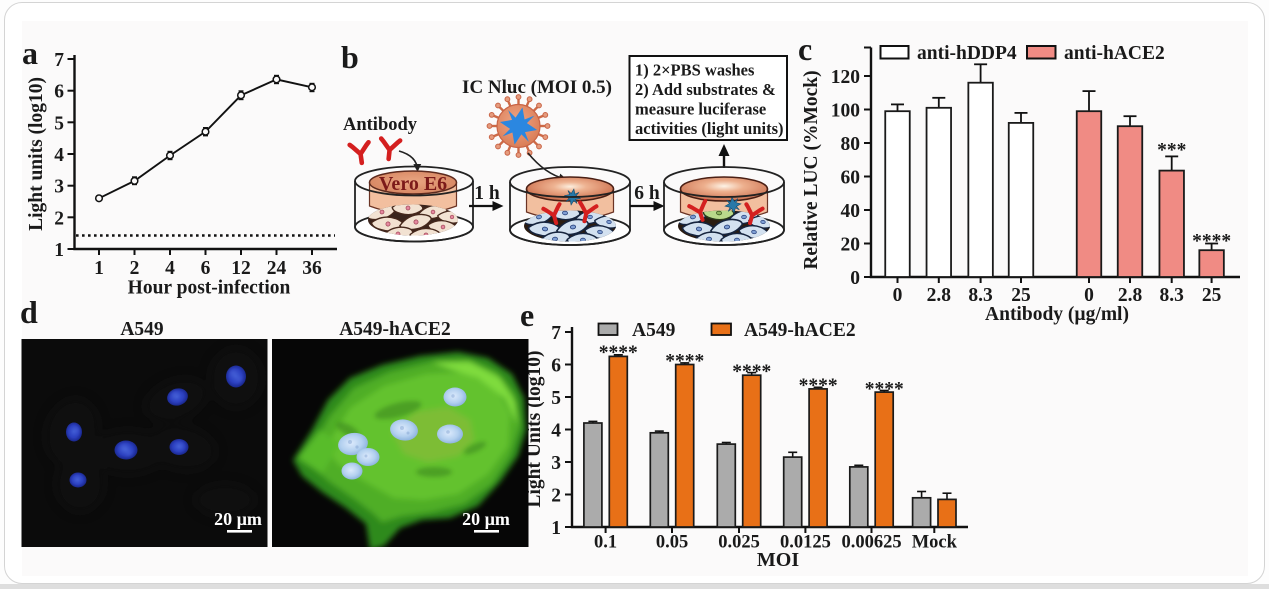  What do you see at coordinates (605, 543) in the screenshot?
I see `svg-text: 0.1` at bounding box center [605, 543].